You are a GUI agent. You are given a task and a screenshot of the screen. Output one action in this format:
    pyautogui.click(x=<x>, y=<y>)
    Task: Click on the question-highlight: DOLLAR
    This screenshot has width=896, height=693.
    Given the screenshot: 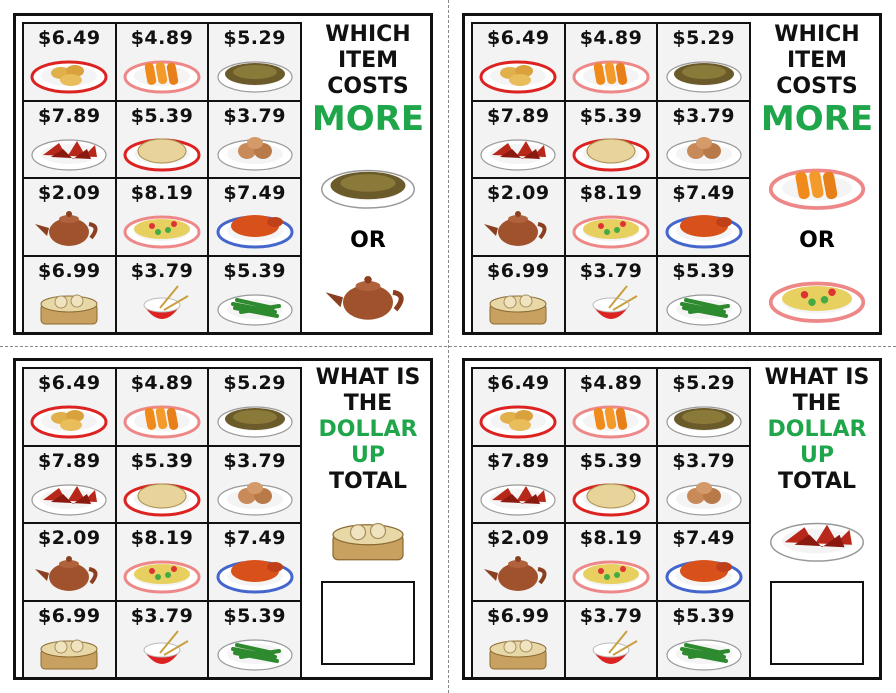 What is the action you would take?
    pyautogui.click(x=368, y=429)
    